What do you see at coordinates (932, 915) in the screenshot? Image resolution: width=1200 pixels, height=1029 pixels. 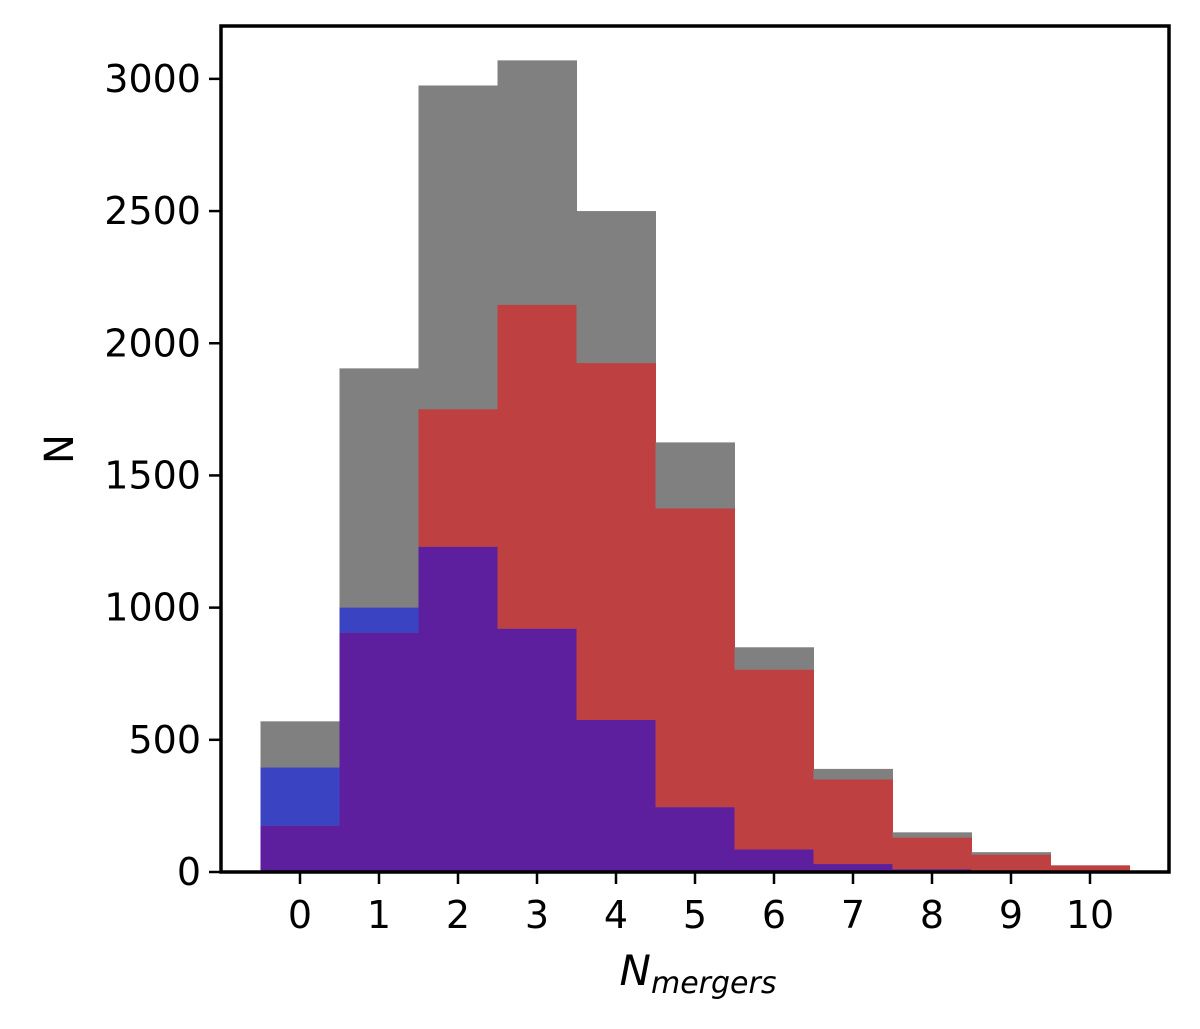 I see `x-tick-label: 8` at bounding box center [932, 915].